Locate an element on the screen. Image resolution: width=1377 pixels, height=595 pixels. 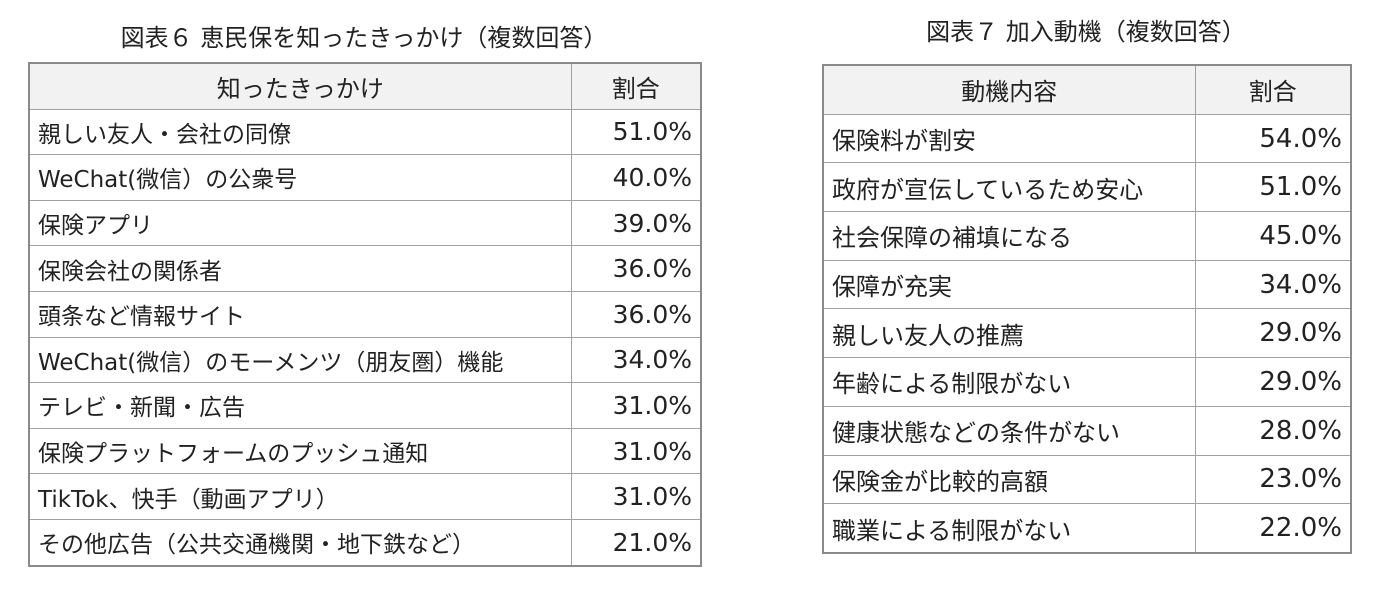
table-row: WeChat(微信）の公衆号 40.0% is located at coordinates (365, 177).